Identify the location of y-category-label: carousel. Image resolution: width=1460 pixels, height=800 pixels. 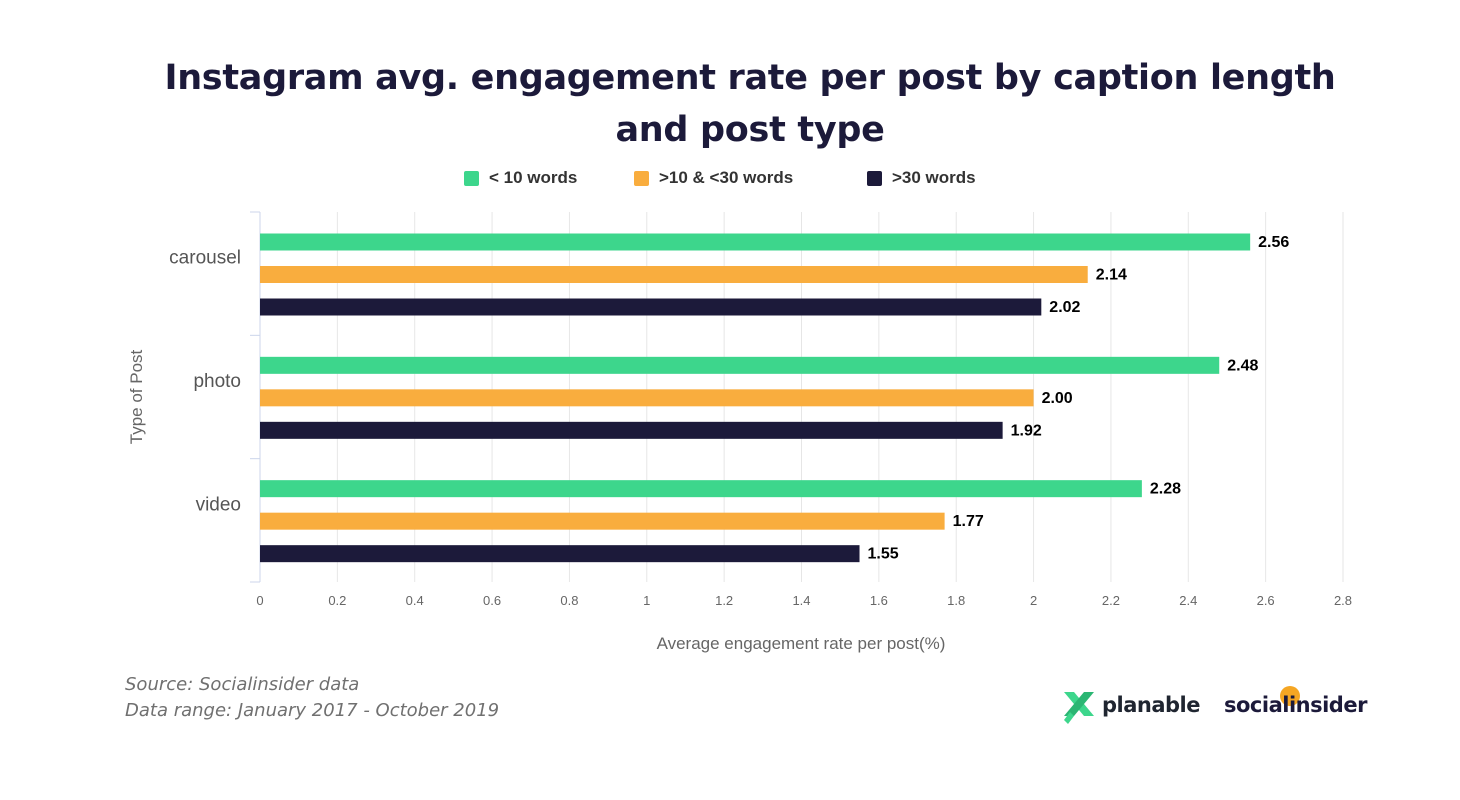
(205, 258).